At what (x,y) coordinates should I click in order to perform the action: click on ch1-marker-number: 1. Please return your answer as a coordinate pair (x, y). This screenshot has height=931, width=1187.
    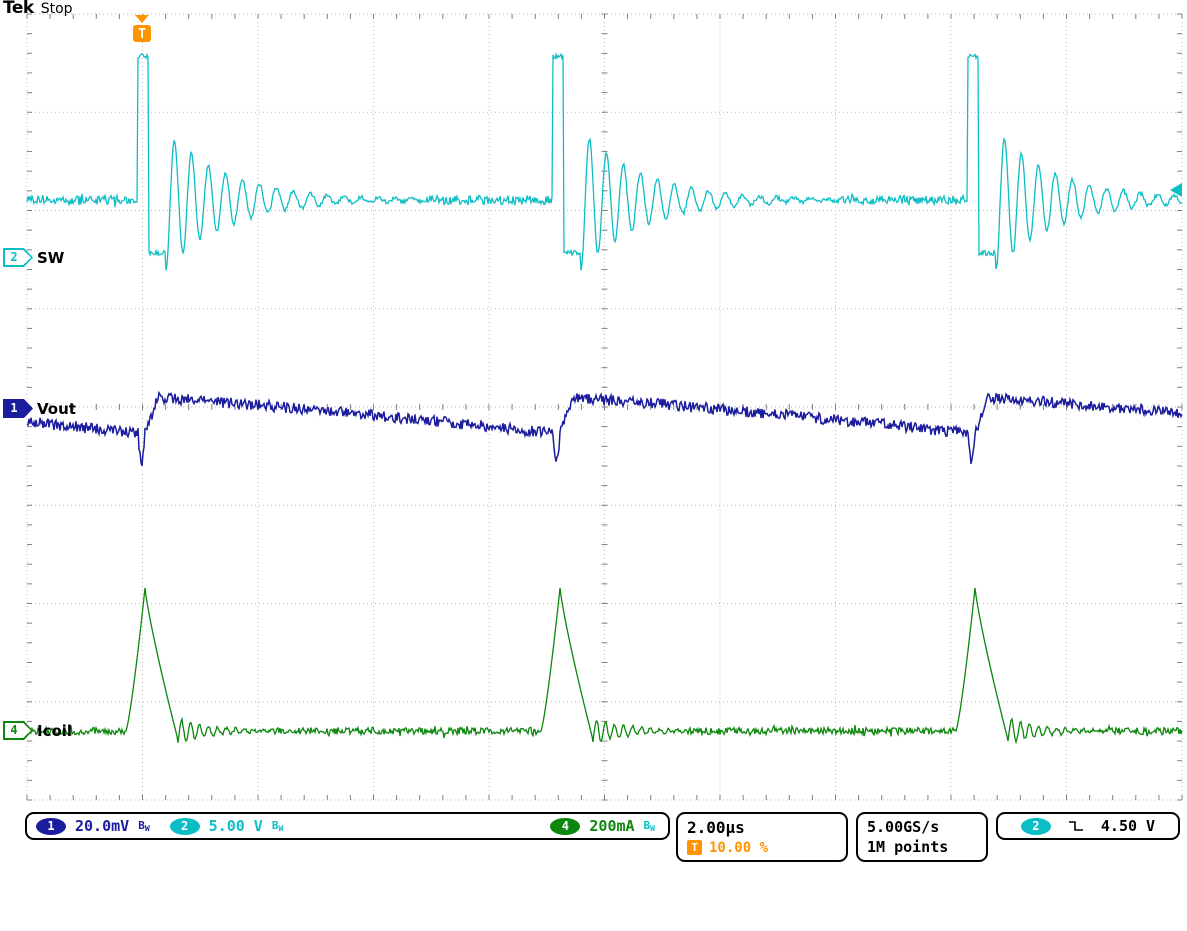
    Looking at the image, I should click on (14, 408).